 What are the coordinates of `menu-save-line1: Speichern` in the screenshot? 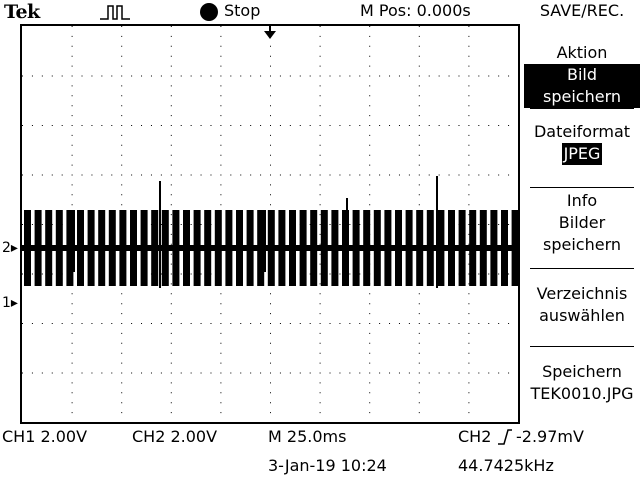 It's located at (582, 371).